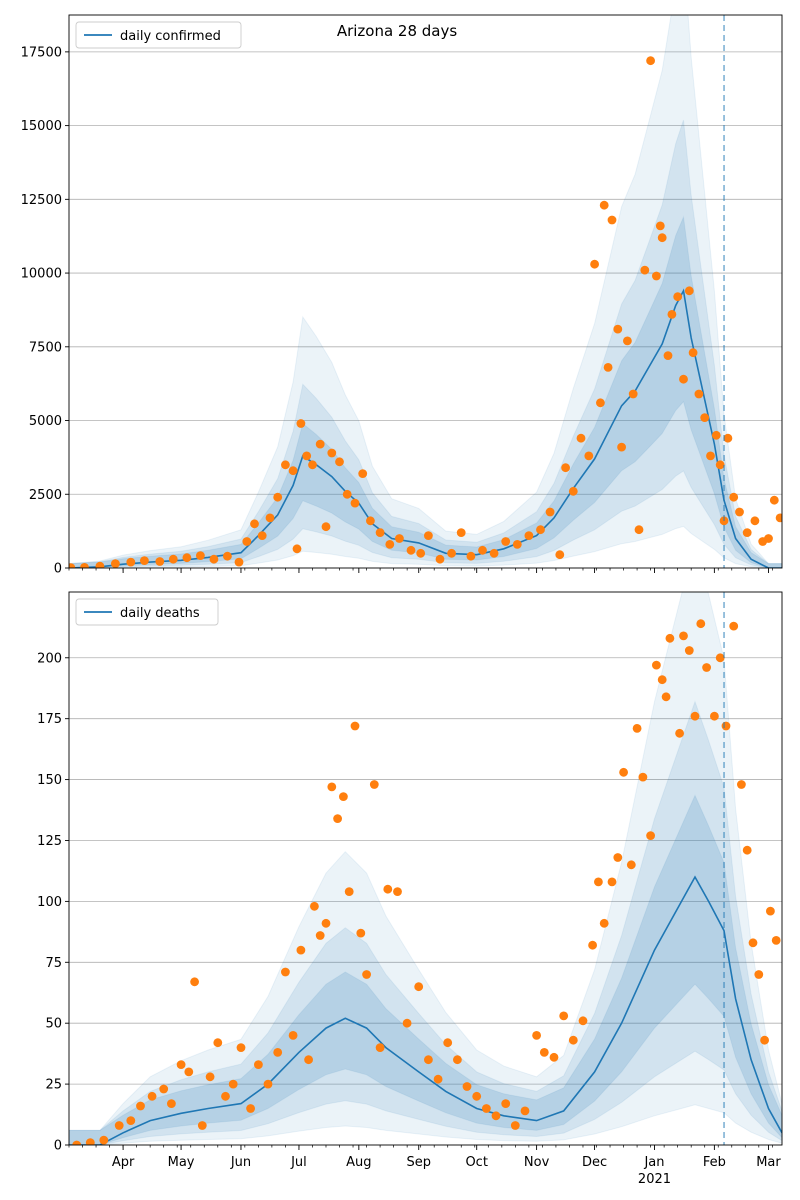 Image resolution: width=800 pixels, height=1200 pixels. Describe the element at coordinates (476, 1162) in the screenshot. I see `x-tick-label: Oct` at that location.